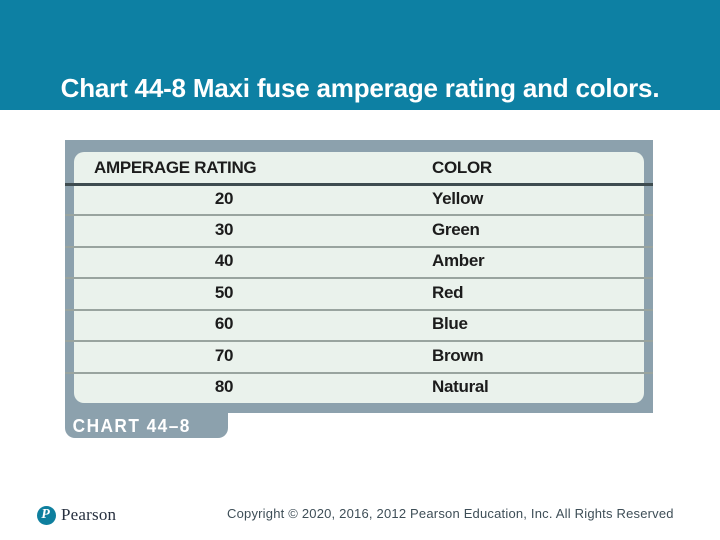 This screenshot has height=540, width=720. What do you see at coordinates (224, 198) in the screenshot?
I see `amperage-cell: 20` at bounding box center [224, 198].